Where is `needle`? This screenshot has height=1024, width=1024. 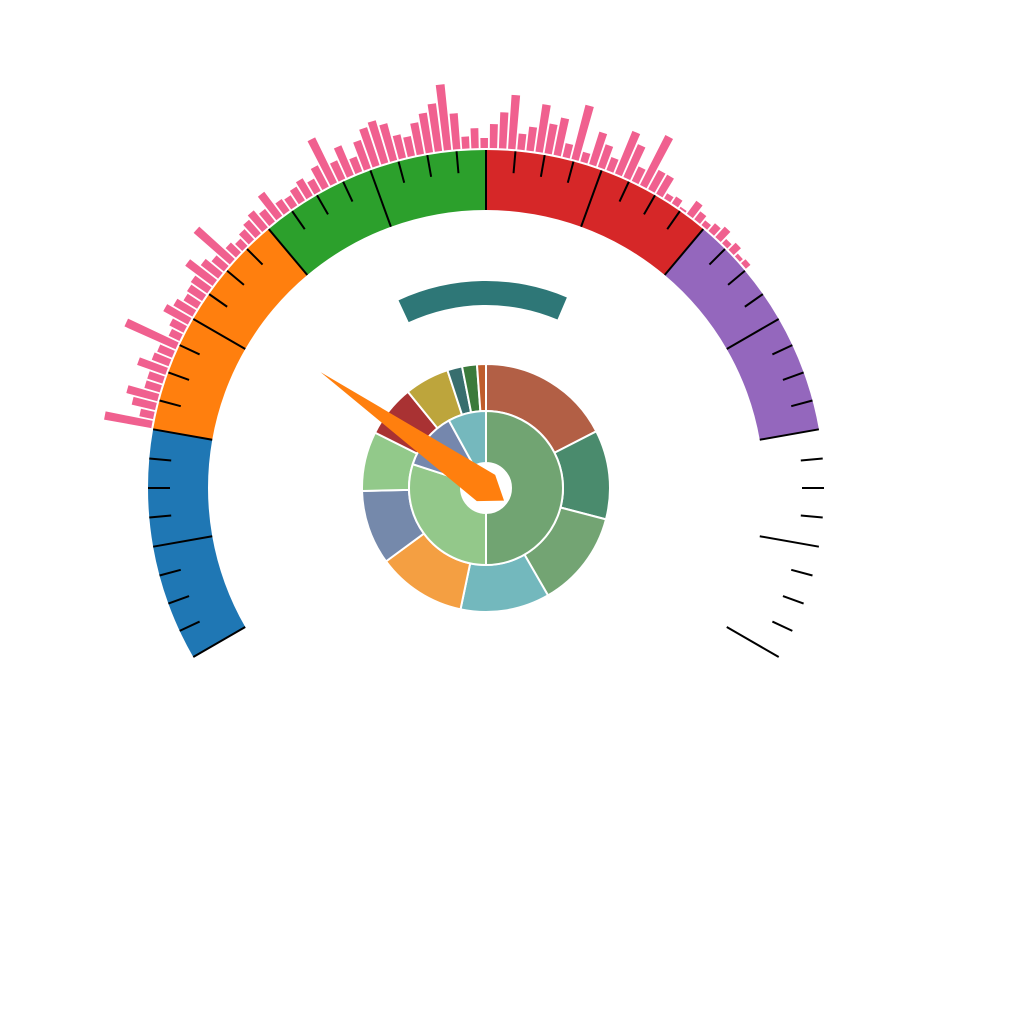
needle is located at coordinates (412, 437).